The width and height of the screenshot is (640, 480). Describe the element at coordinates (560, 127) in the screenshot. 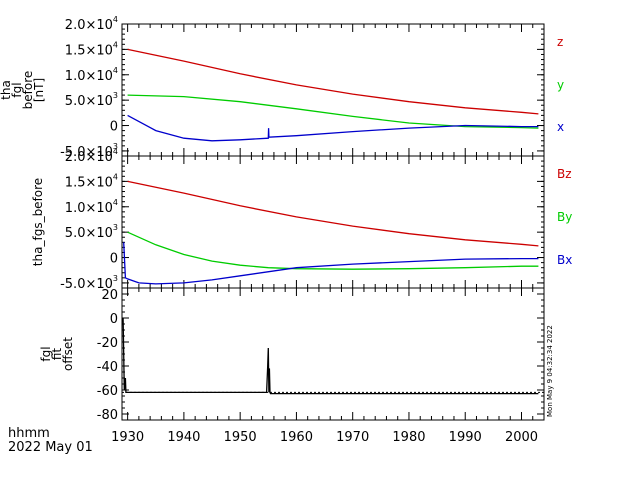

I see `legend-x: x` at that location.